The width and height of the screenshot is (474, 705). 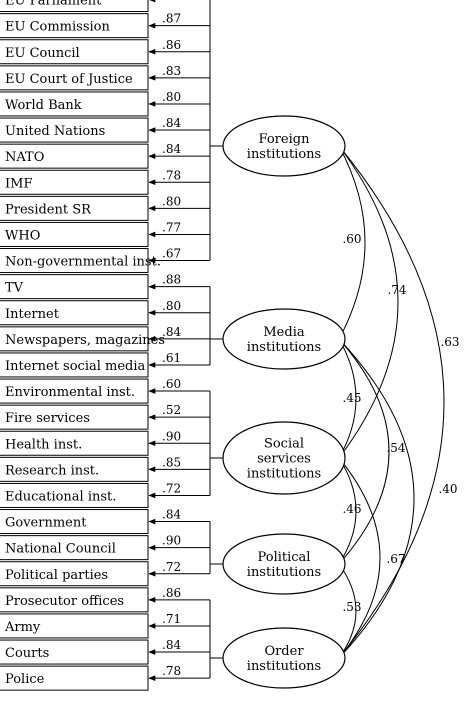 I want to click on indicator-label: IMF, so click(x=18, y=183).